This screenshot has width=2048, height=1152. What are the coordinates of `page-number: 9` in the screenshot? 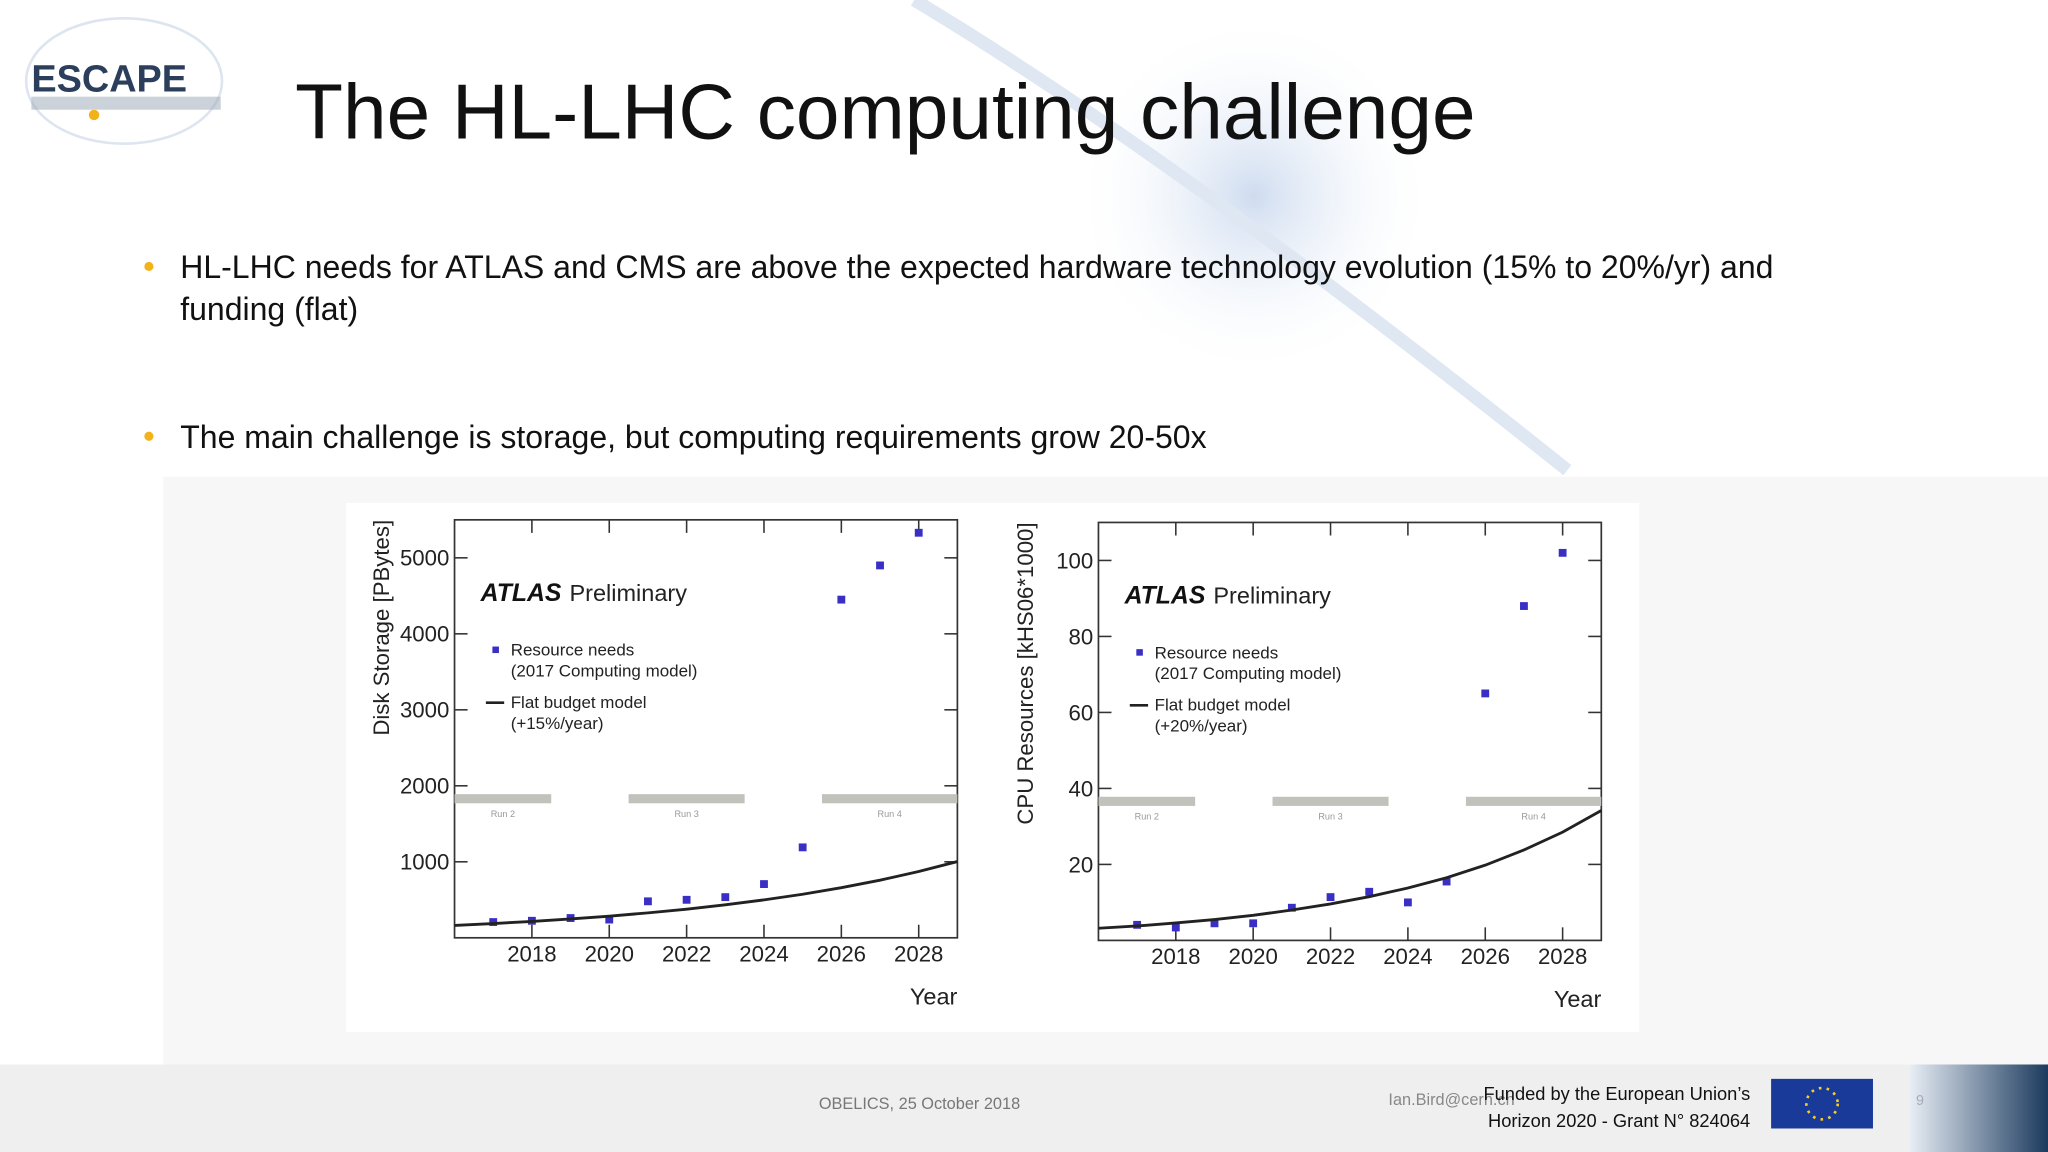 It's located at (1920, 1101).